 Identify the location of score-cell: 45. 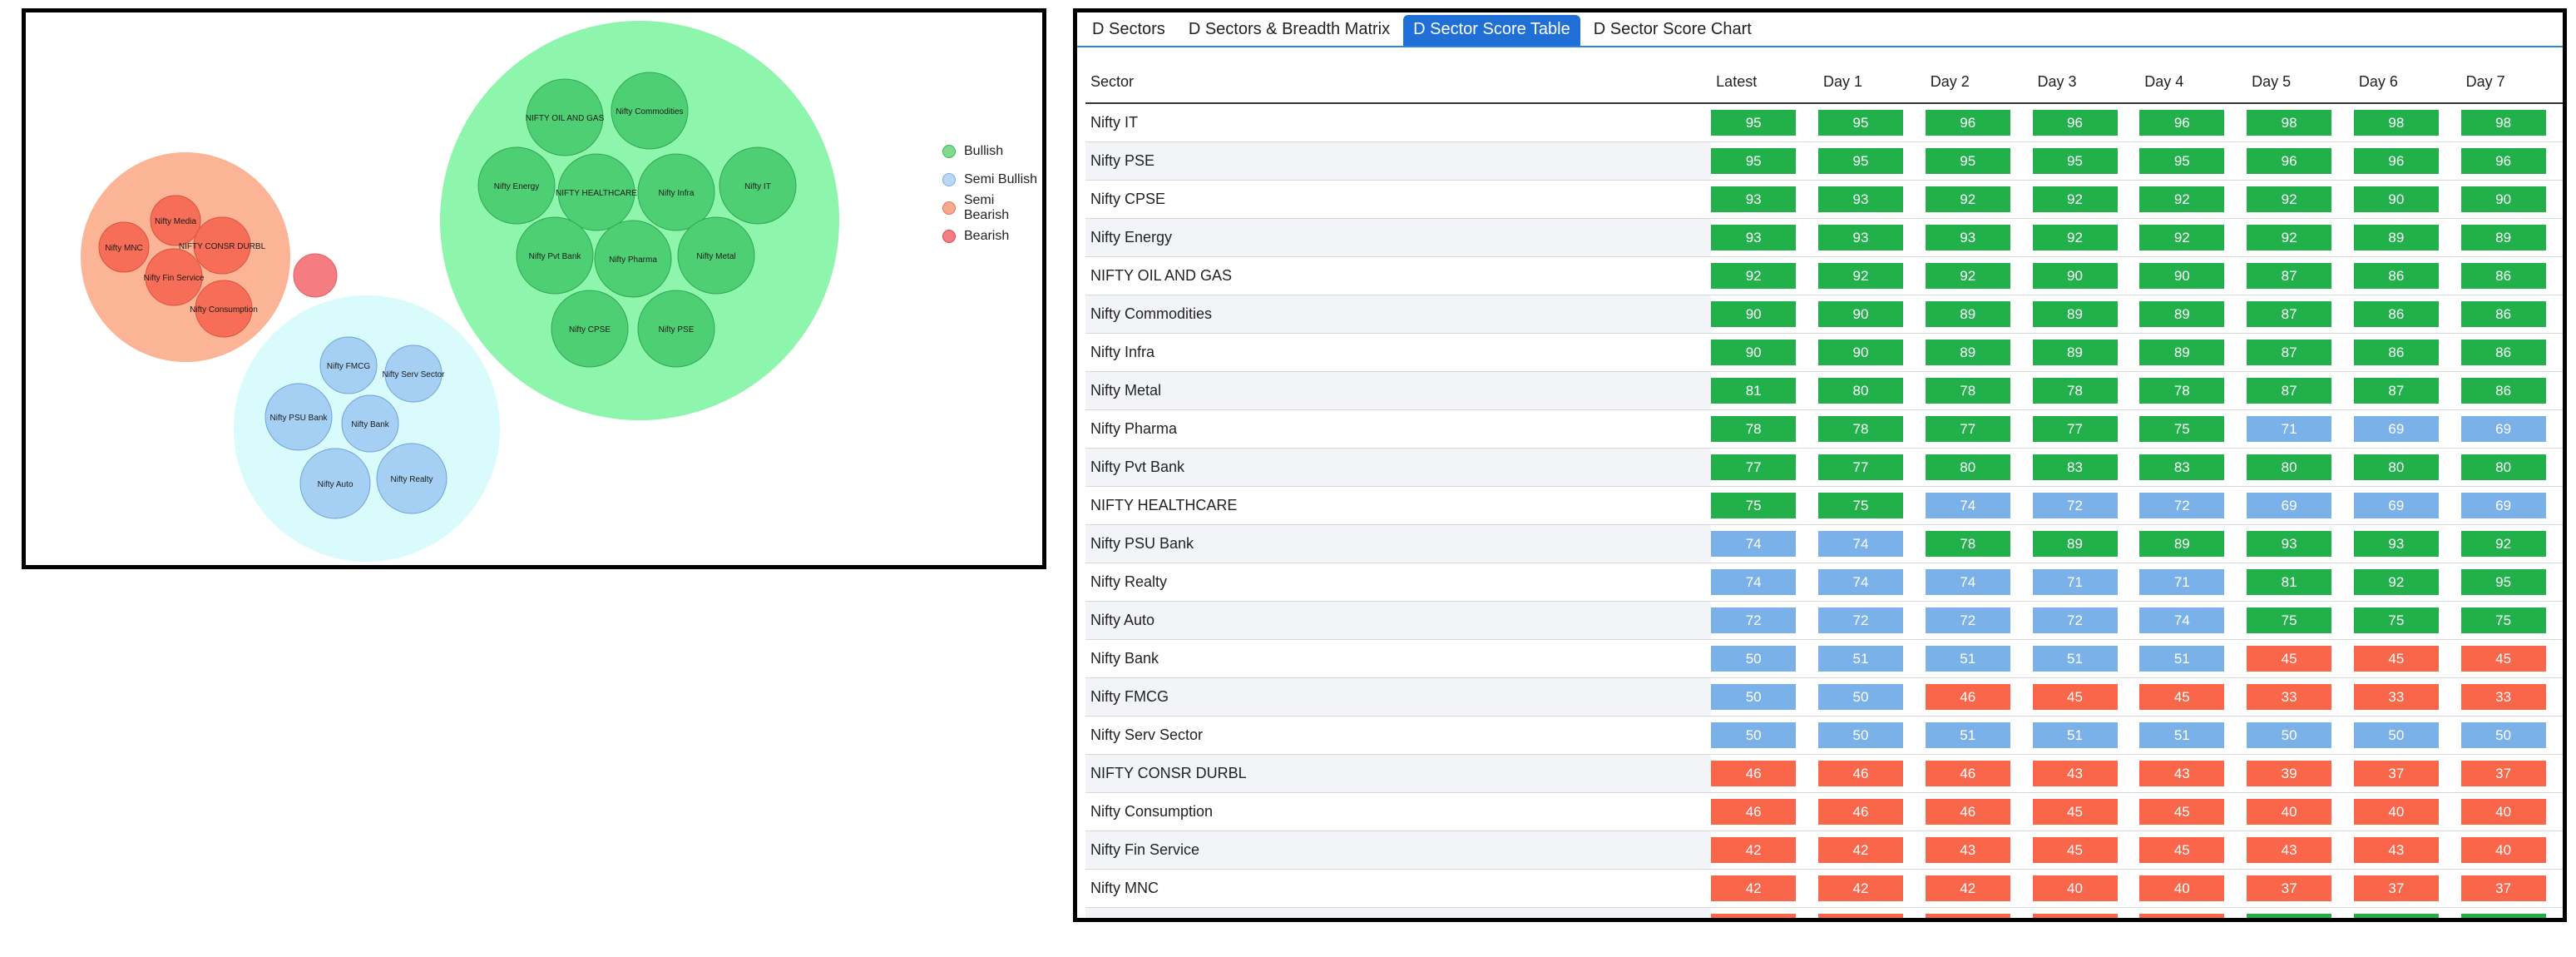
(2075, 812).